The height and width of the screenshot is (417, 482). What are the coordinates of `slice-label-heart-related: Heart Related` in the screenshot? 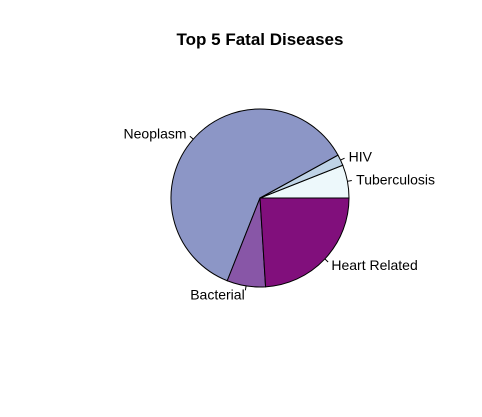 It's located at (374, 265).